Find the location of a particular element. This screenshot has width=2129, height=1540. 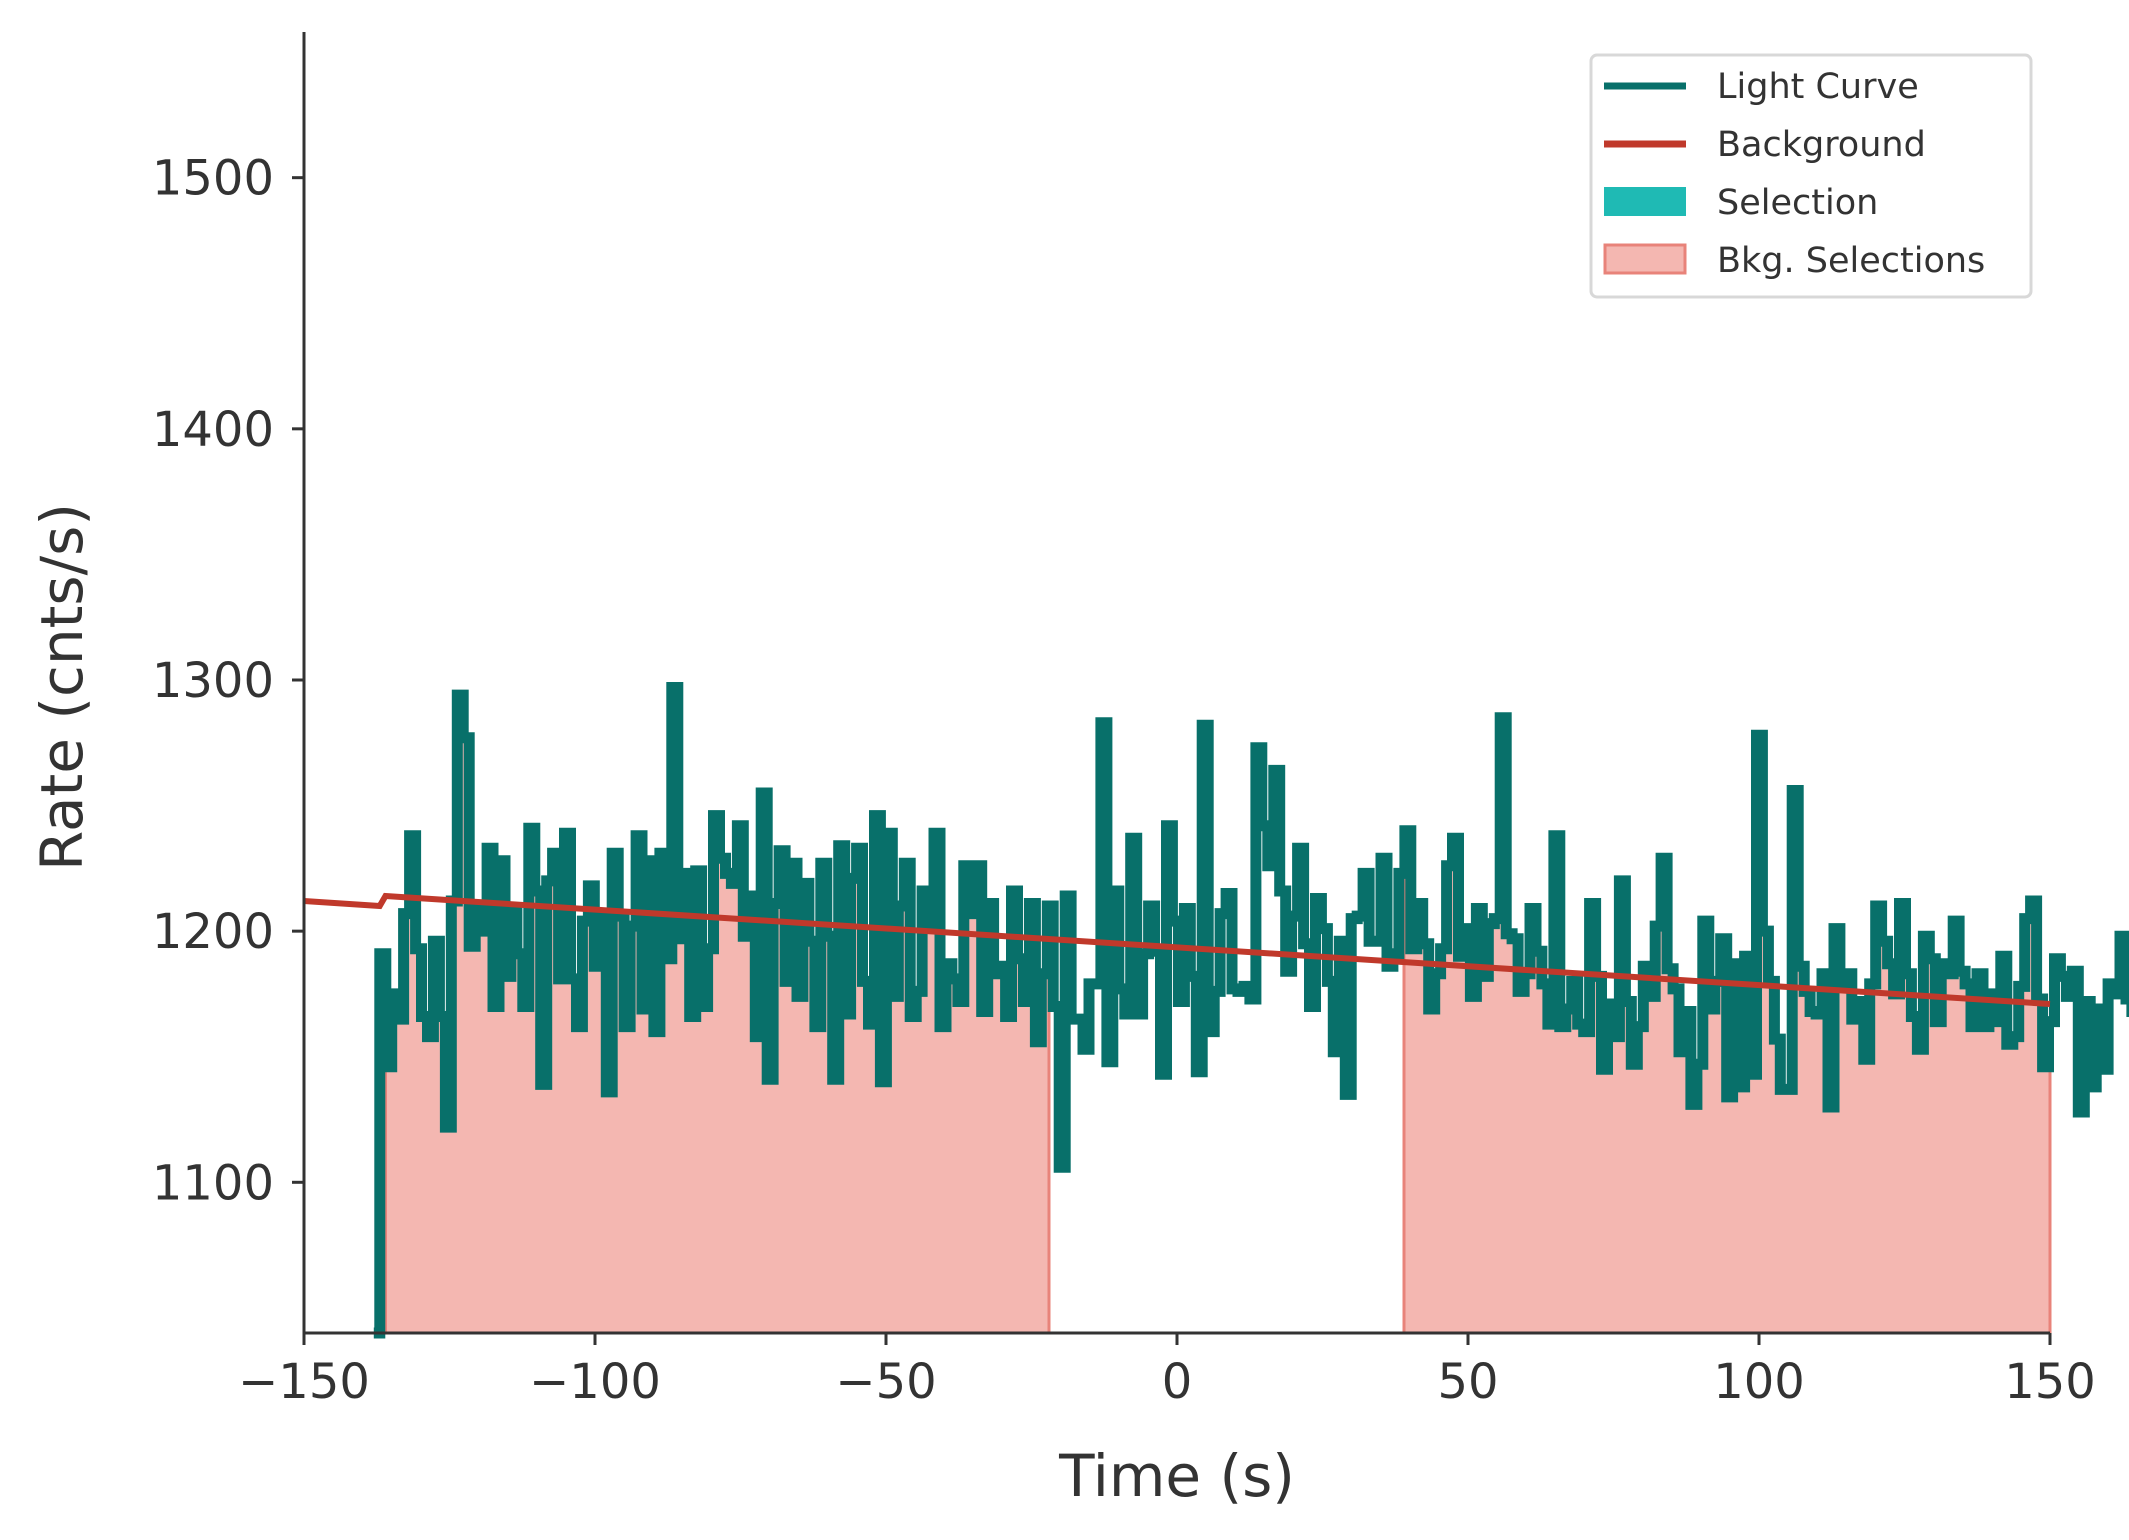

x-ticks: −150 −100 −50 0 50 100 150 is located at coordinates (1167, 1371).